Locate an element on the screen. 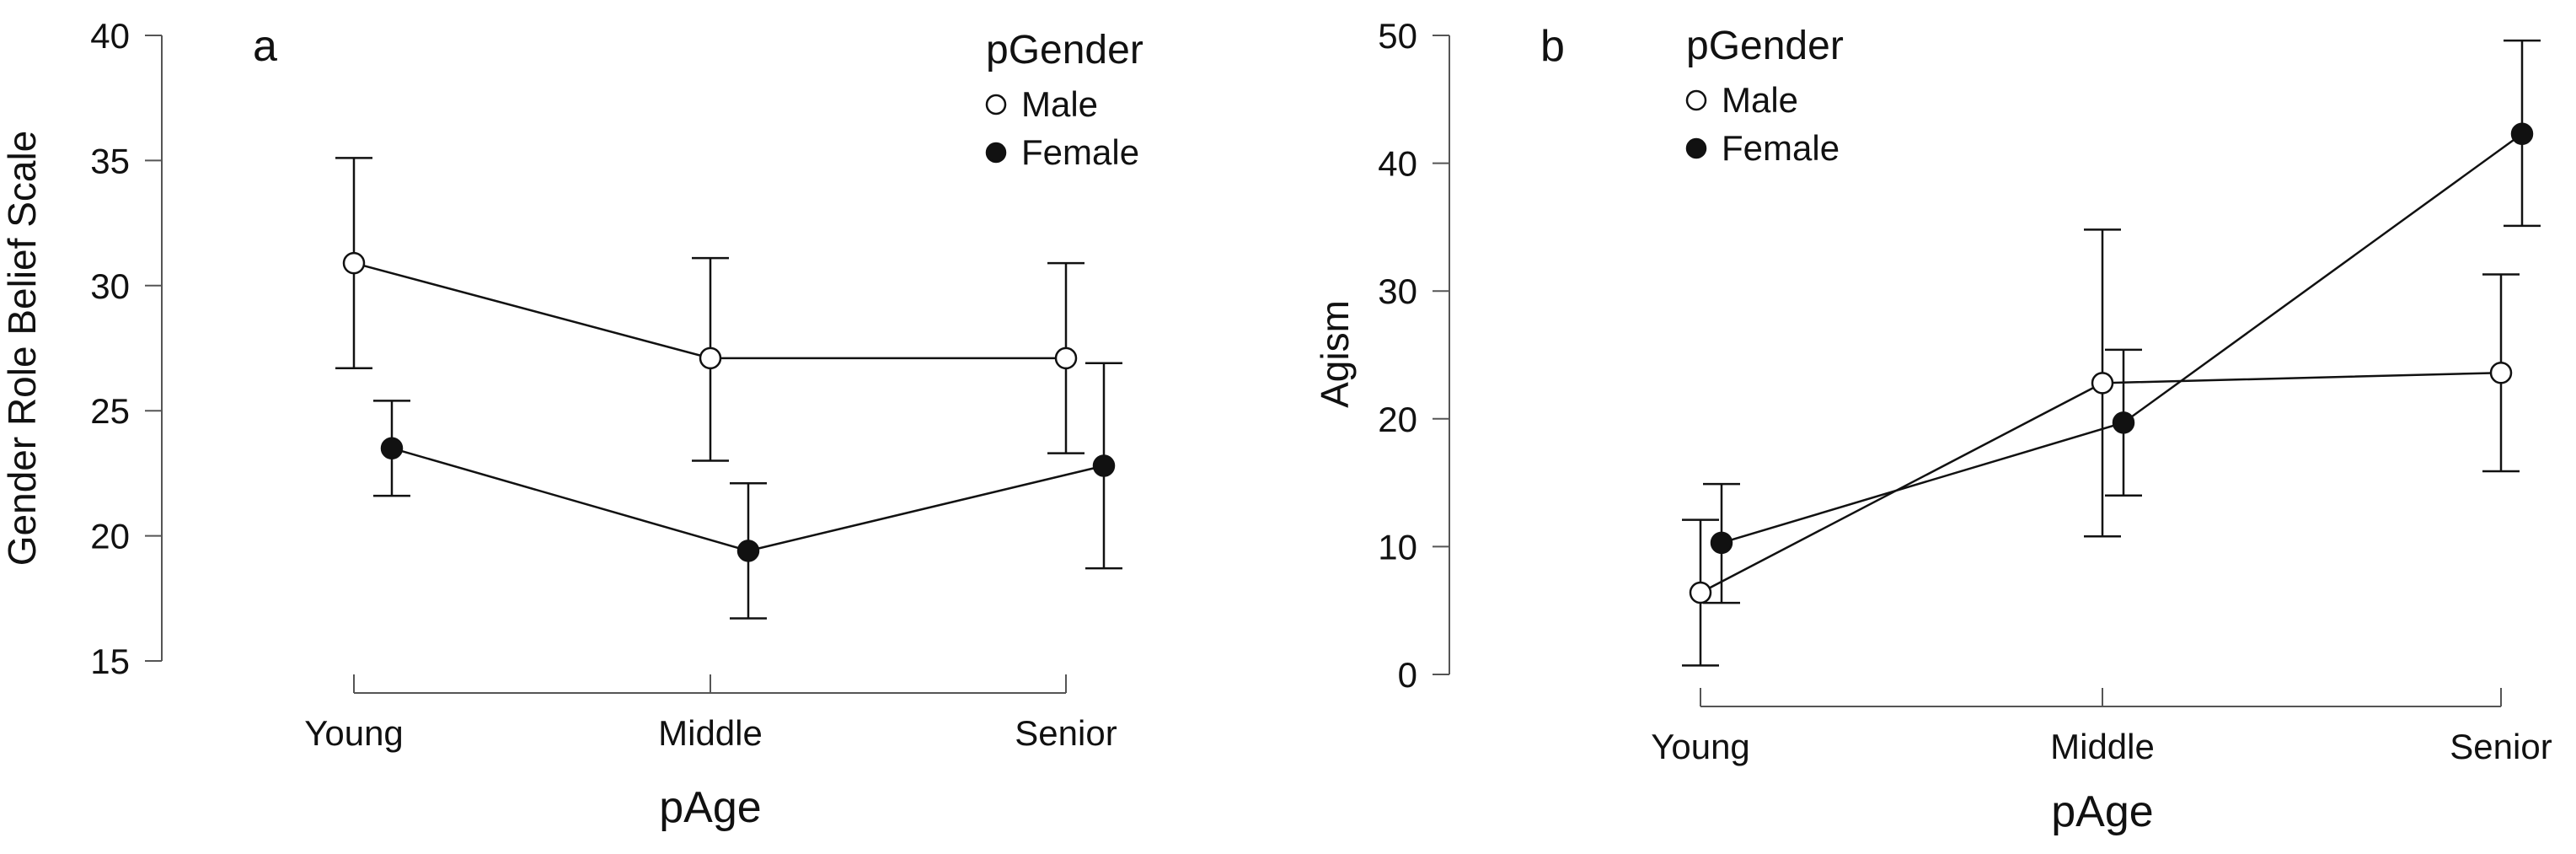 This screenshot has height=854, width=2576. c2-y-tick-label-1: 10 is located at coordinates (1398, 547).